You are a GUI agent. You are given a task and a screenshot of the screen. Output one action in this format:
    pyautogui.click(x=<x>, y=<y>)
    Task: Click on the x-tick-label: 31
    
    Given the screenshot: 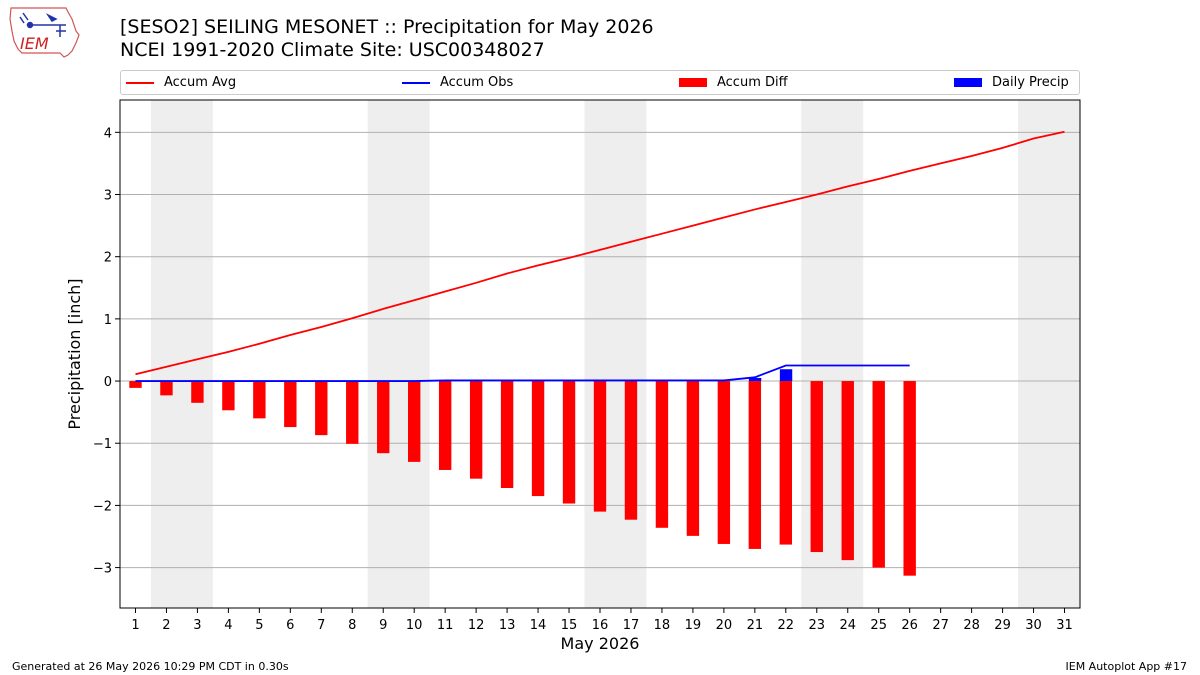 What is the action you would take?
    pyautogui.click(x=1064, y=625)
    